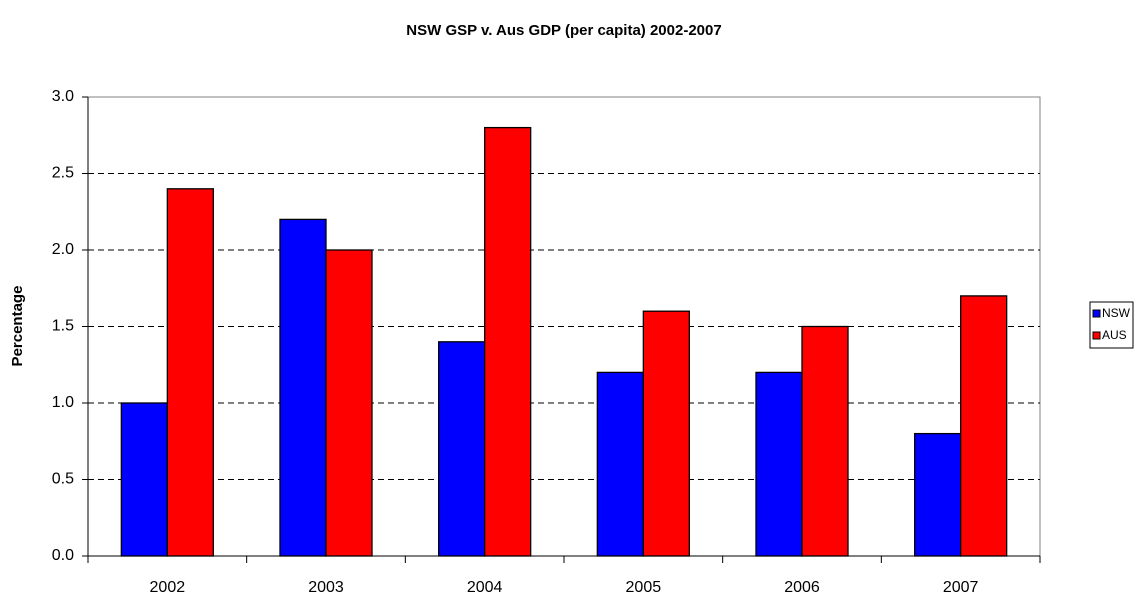 The height and width of the screenshot is (594, 1134). What do you see at coordinates (961, 586) in the screenshot?
I see `x-tick-label: 2007` at bounding box center [961, 586].